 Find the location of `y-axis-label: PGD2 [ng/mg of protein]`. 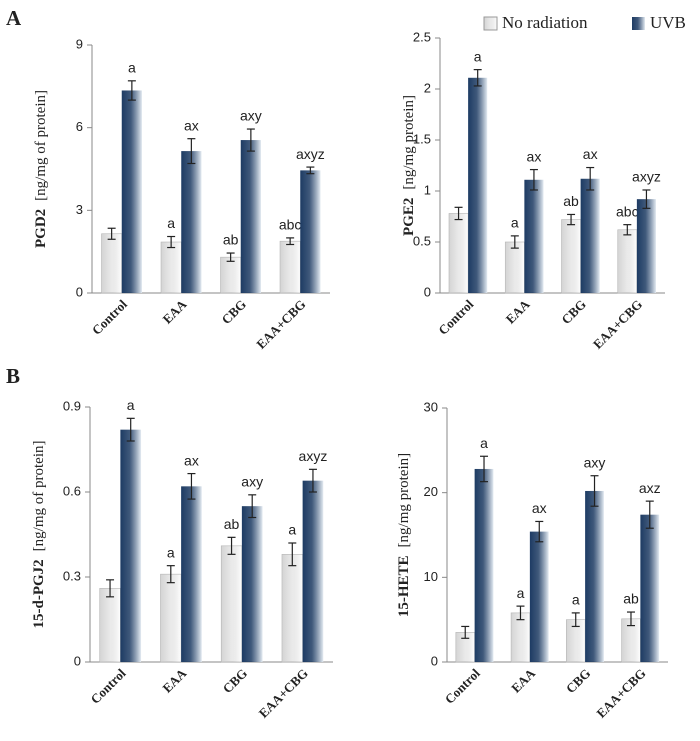

y-axis-label: PGD2 [ng/mg of protein] is located at coordinates (41, 169).